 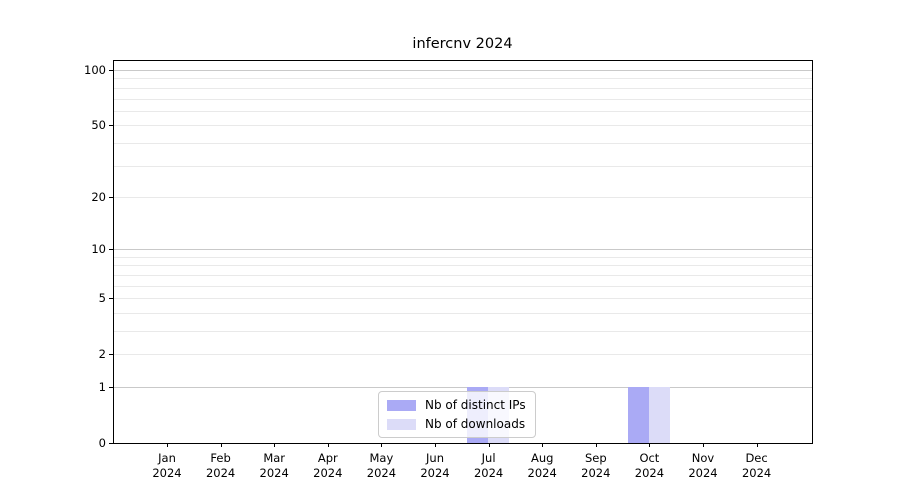 What do you see at coordinates (102, 354) in the screenshot?
I see `y-tick-label: 2` at bounding box center [102, 354].